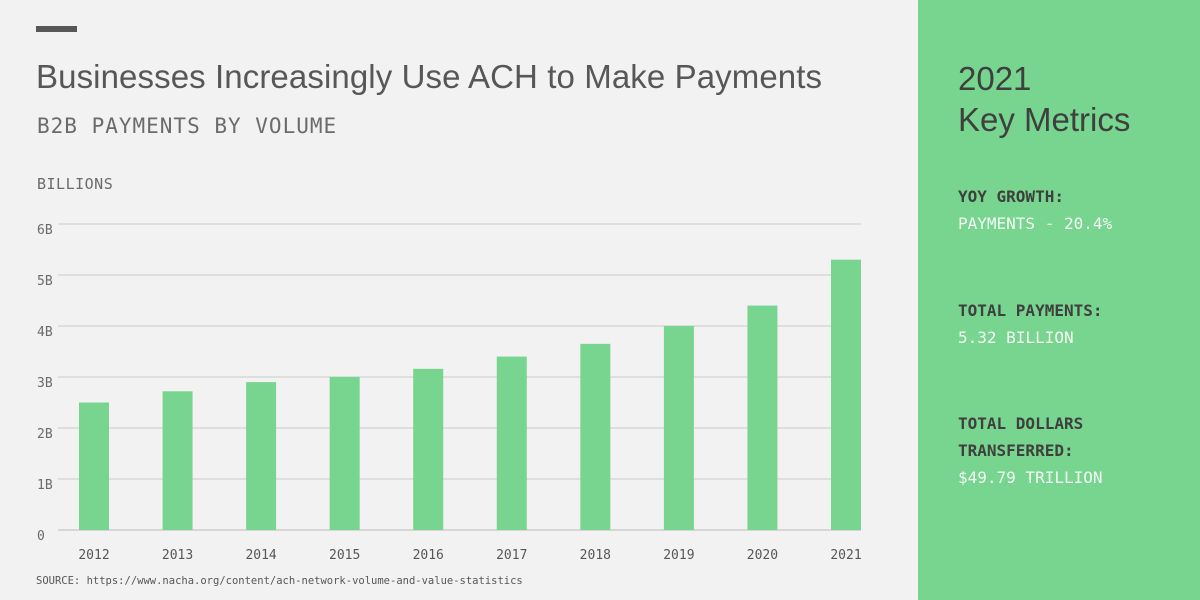 The image size is (1200, 600). What do you see at coordinates (45, 332) in the screenshot?
I see `y-tick-label: 4B` at bounding box center [45, 332].